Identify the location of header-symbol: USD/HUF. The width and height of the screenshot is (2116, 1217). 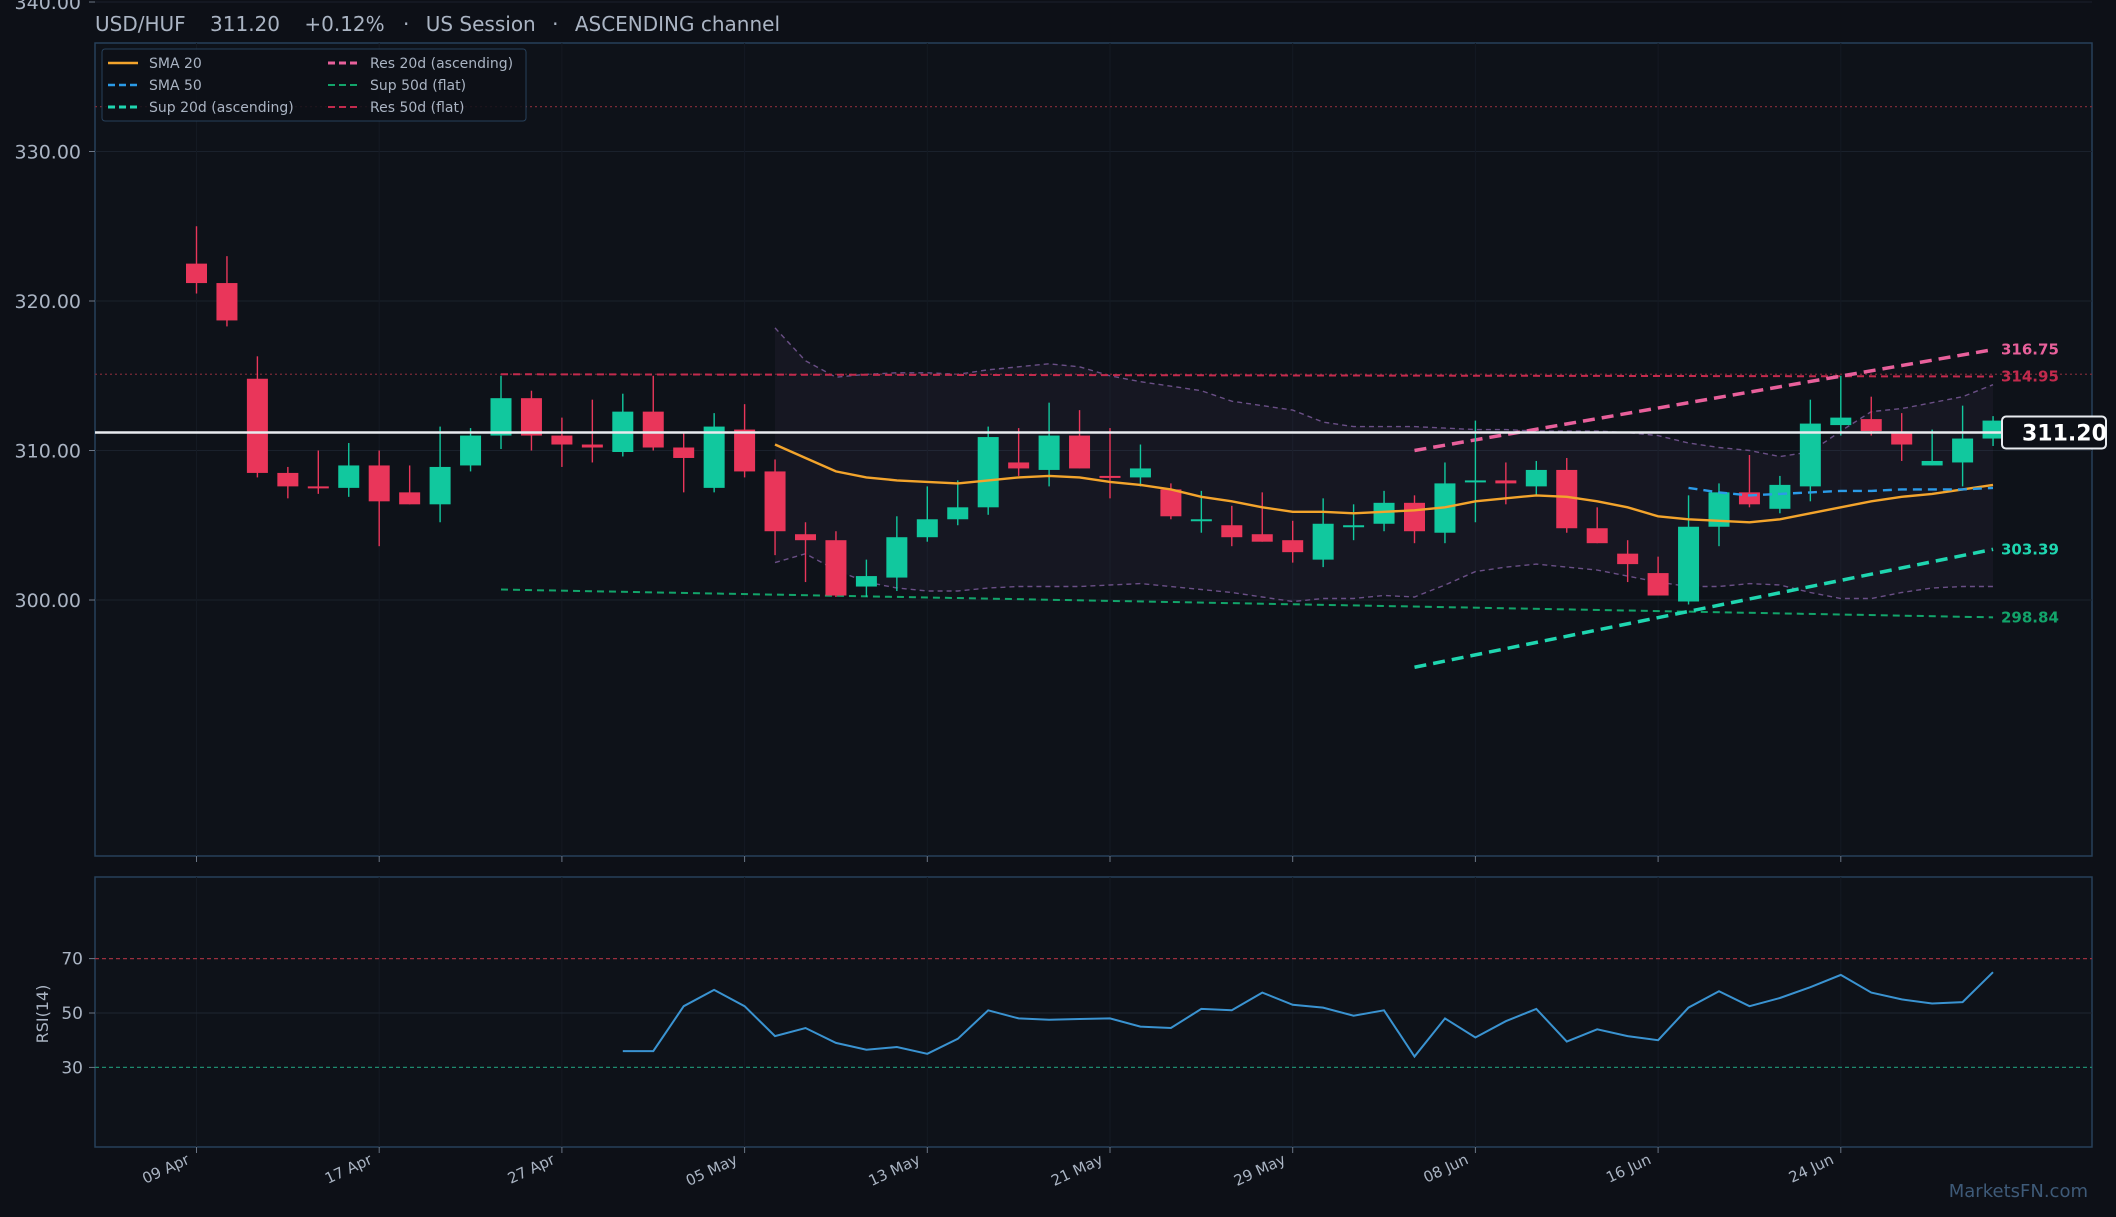
(140, 24).